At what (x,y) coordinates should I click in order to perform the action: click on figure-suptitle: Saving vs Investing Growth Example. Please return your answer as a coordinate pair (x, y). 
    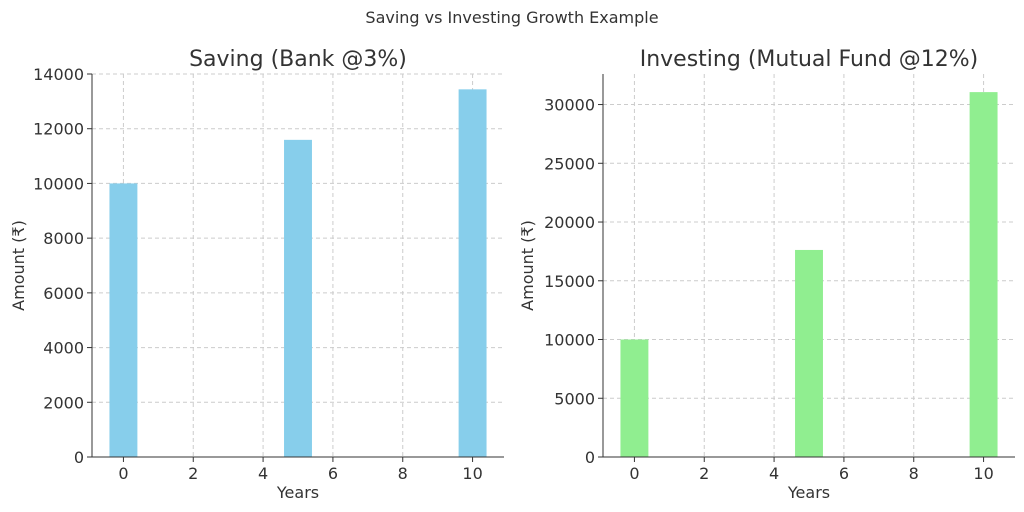
    Looking at the image, I should click on (511, 17).